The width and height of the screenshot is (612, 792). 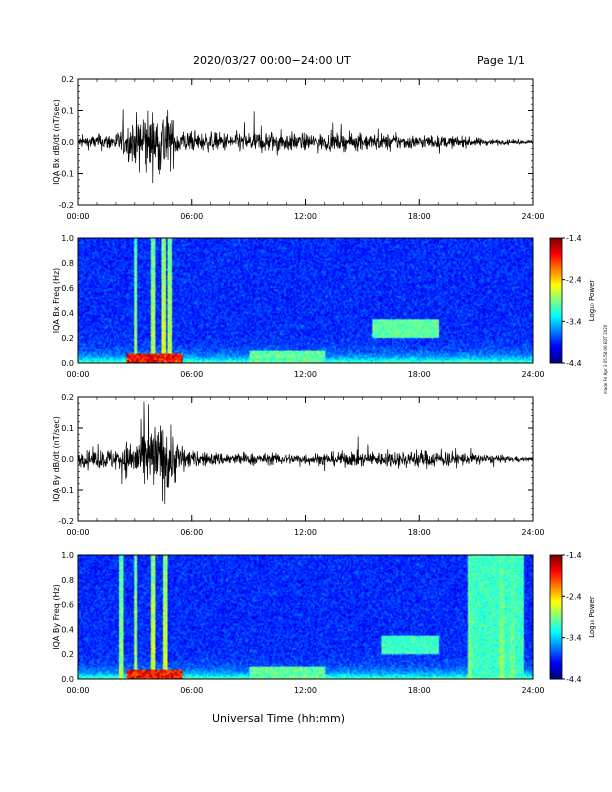 I want to click on y-tick-label: 0.1, so click(x=67, y=428).